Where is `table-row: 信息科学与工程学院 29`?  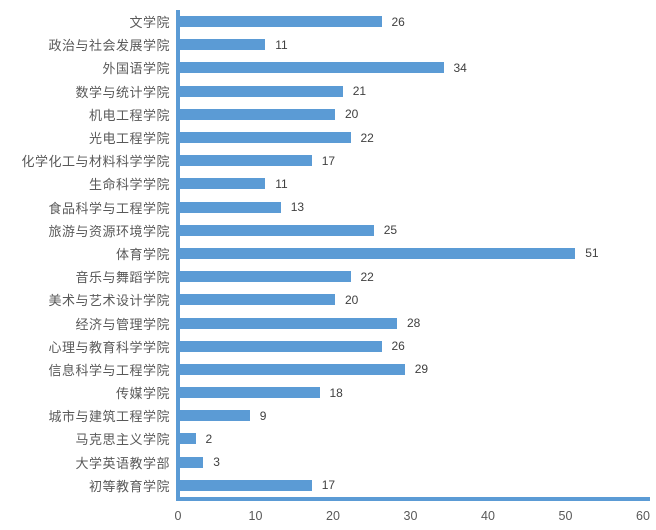
table-row: 信息科学与工程学院 29 is located at coordinates (328, 369).